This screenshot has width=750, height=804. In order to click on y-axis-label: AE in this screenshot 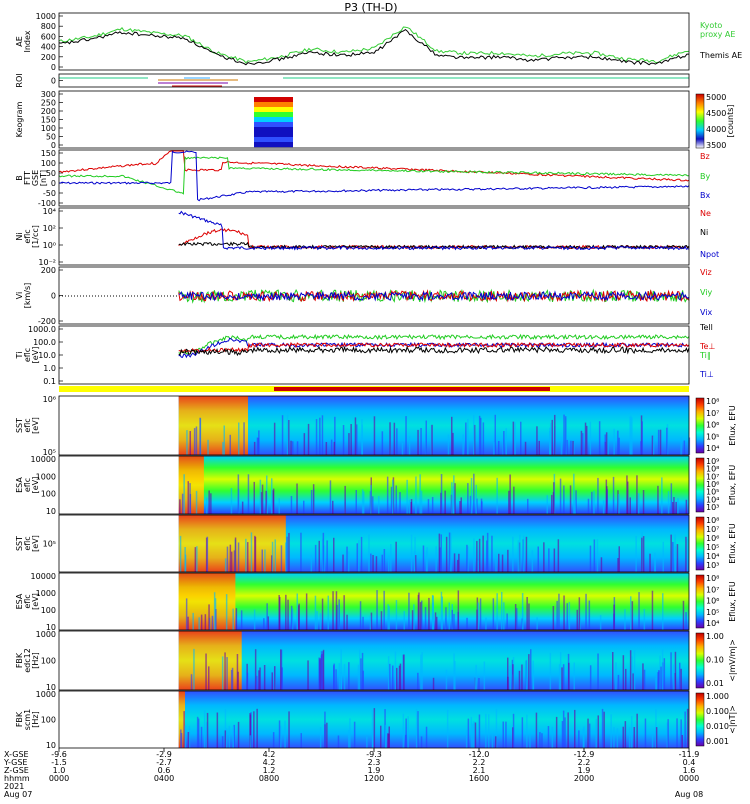, I will do `click(19, 41)`.